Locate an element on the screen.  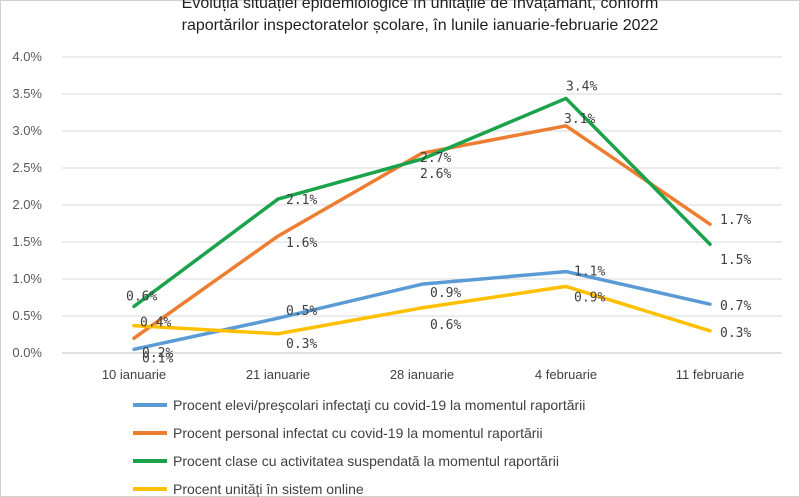
data-label: 0.5% is located at coordinates (301, 311).